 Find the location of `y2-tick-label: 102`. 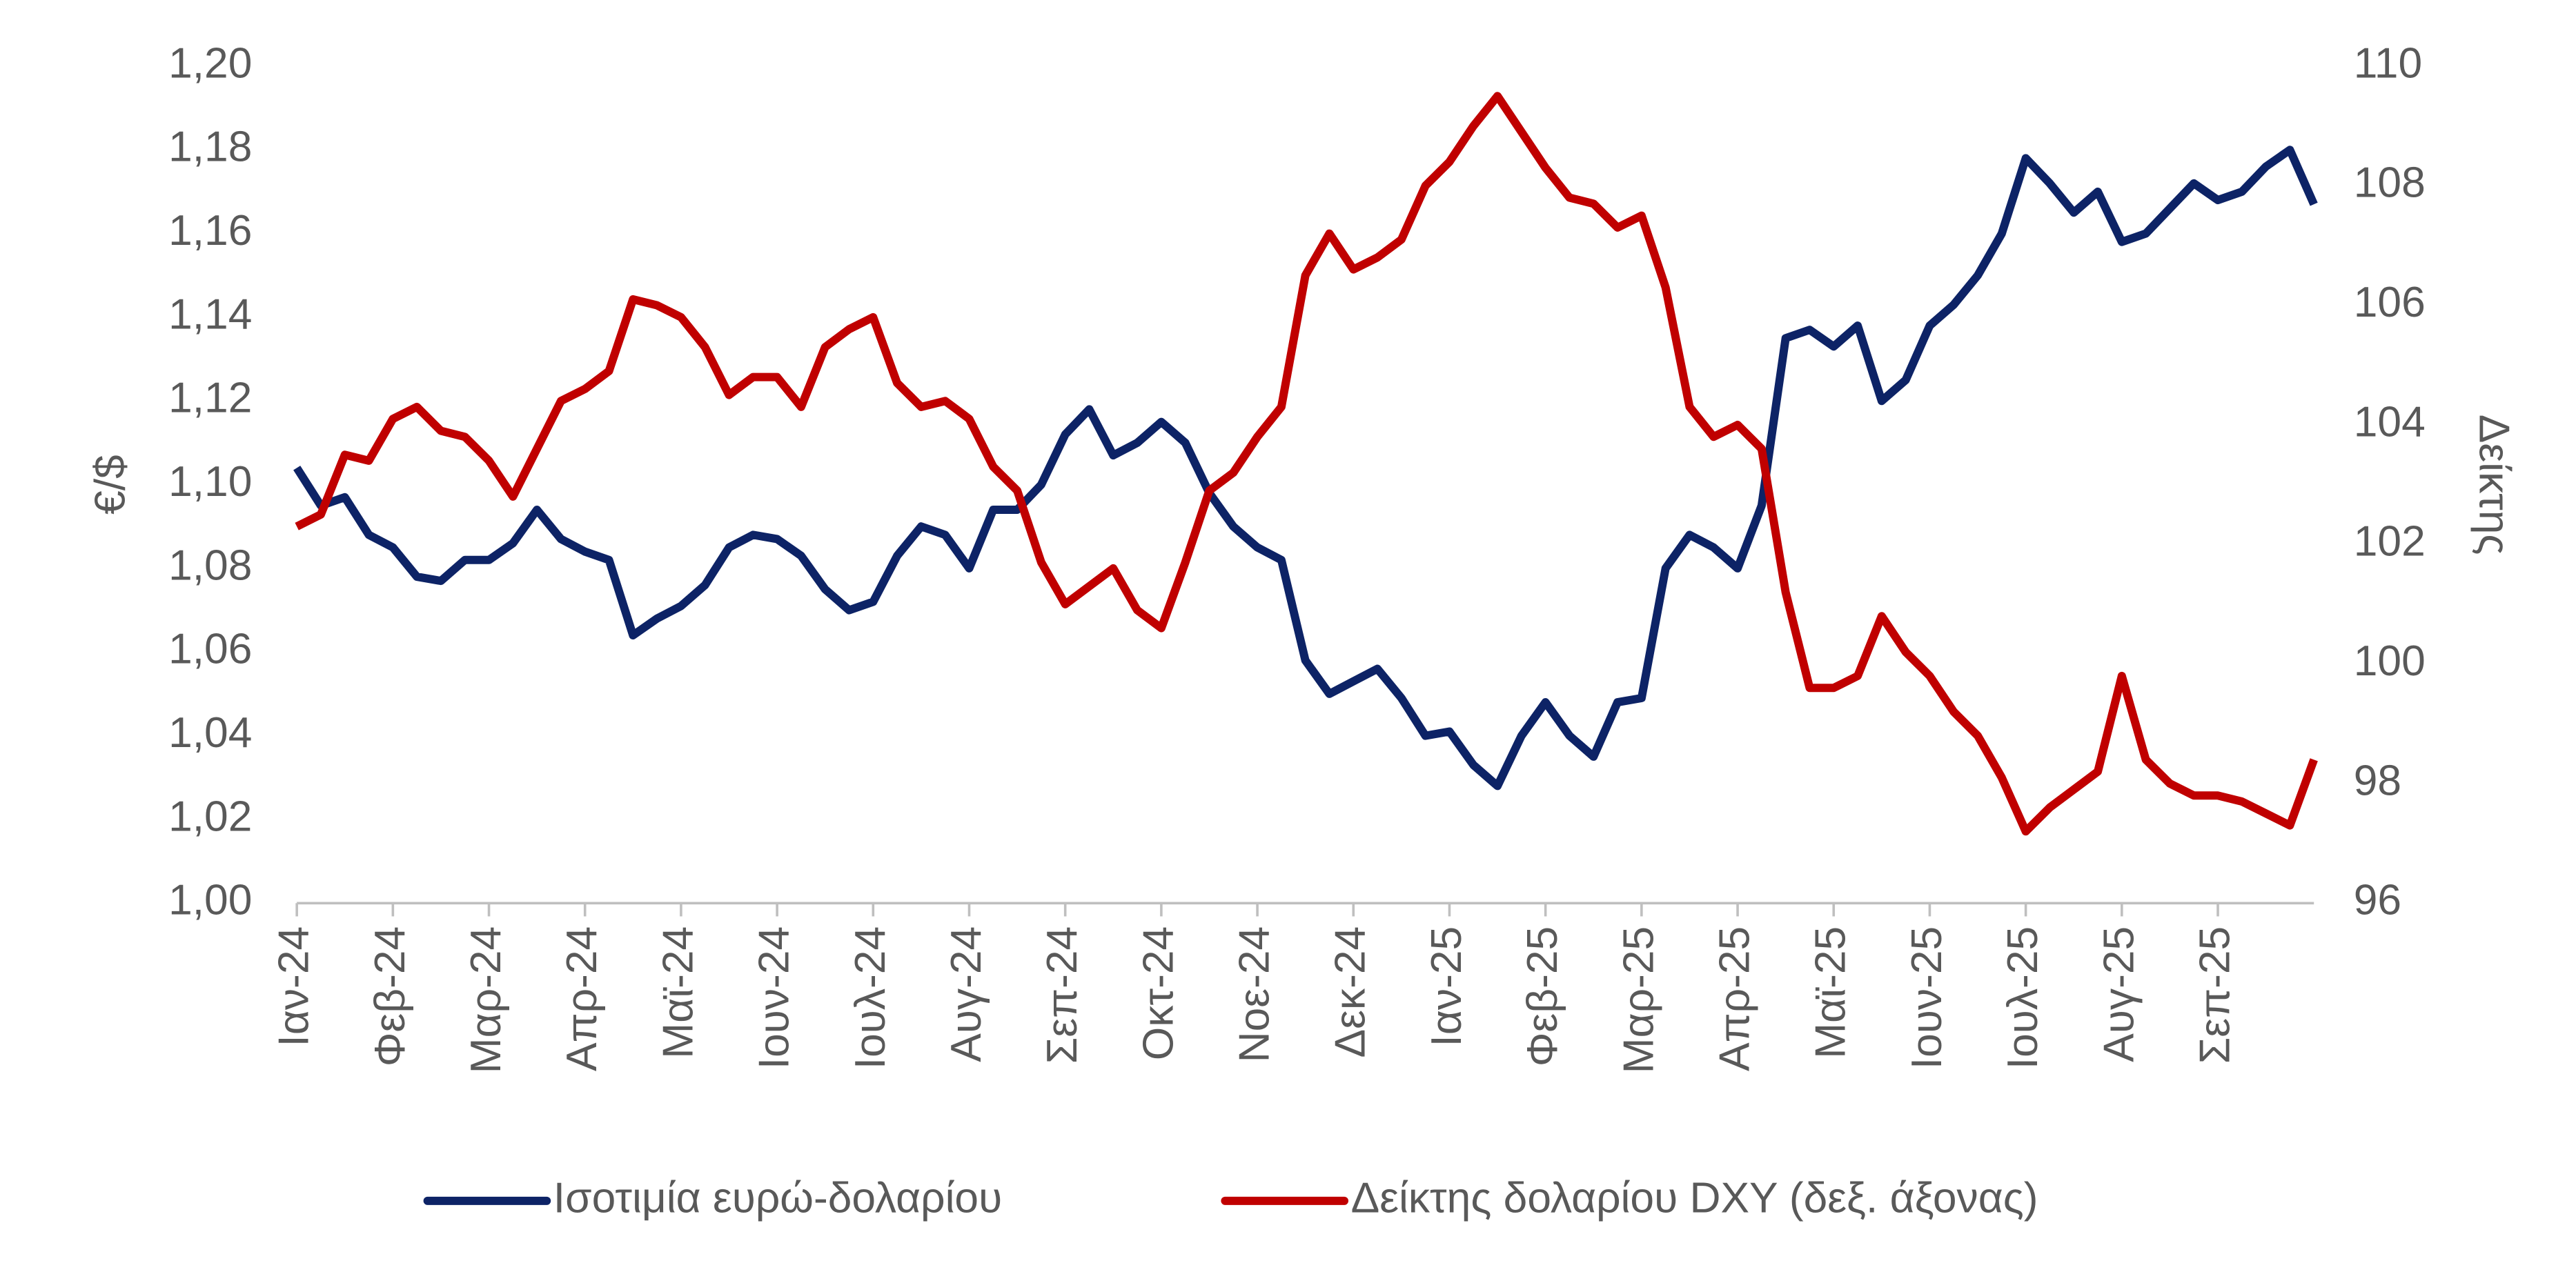

y2-tick-label: 102 is located at coordinates (2390, 542).